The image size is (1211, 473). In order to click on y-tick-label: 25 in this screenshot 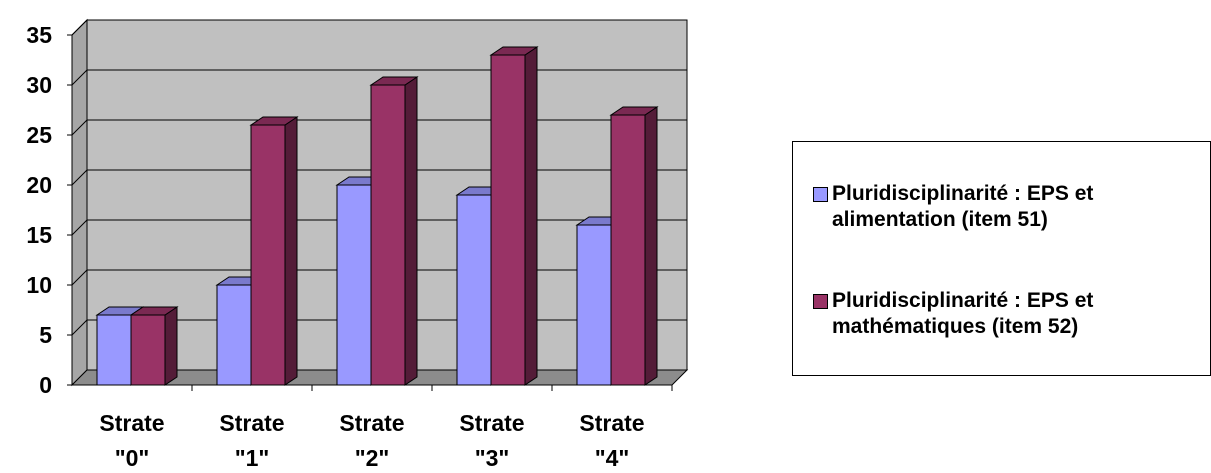, I will do `click(39, 135)`.